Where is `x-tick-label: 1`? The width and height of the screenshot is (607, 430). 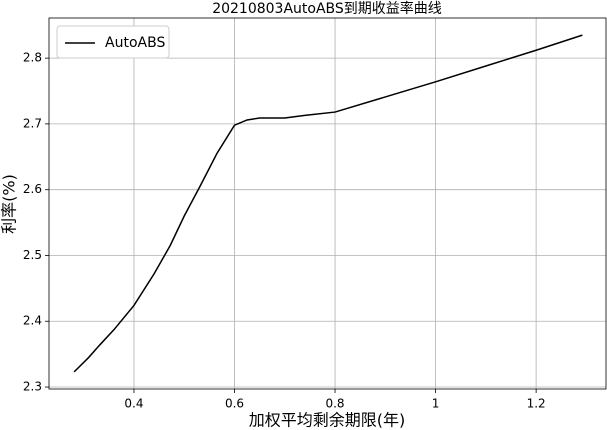 x-tick-label: 1 is located at coordinates (436, 404).